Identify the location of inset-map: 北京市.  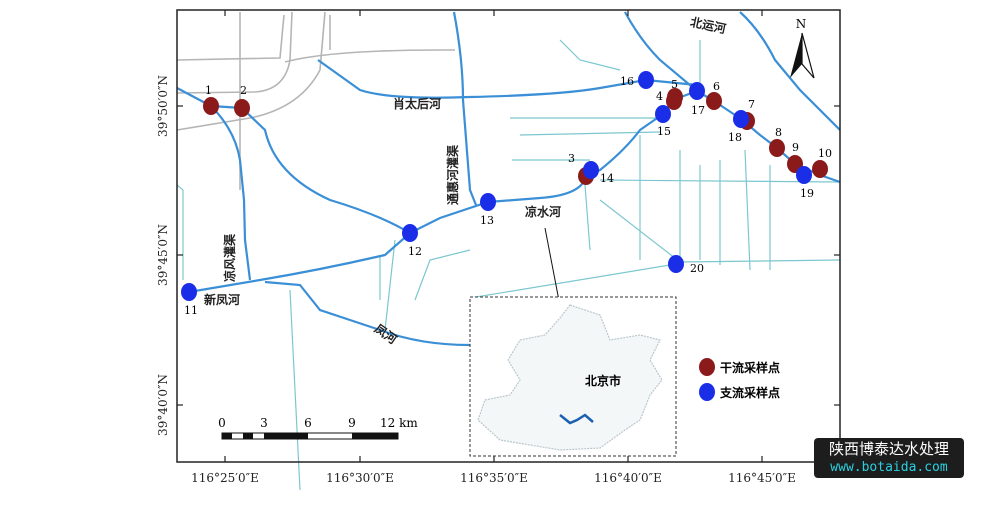
(573, 342).